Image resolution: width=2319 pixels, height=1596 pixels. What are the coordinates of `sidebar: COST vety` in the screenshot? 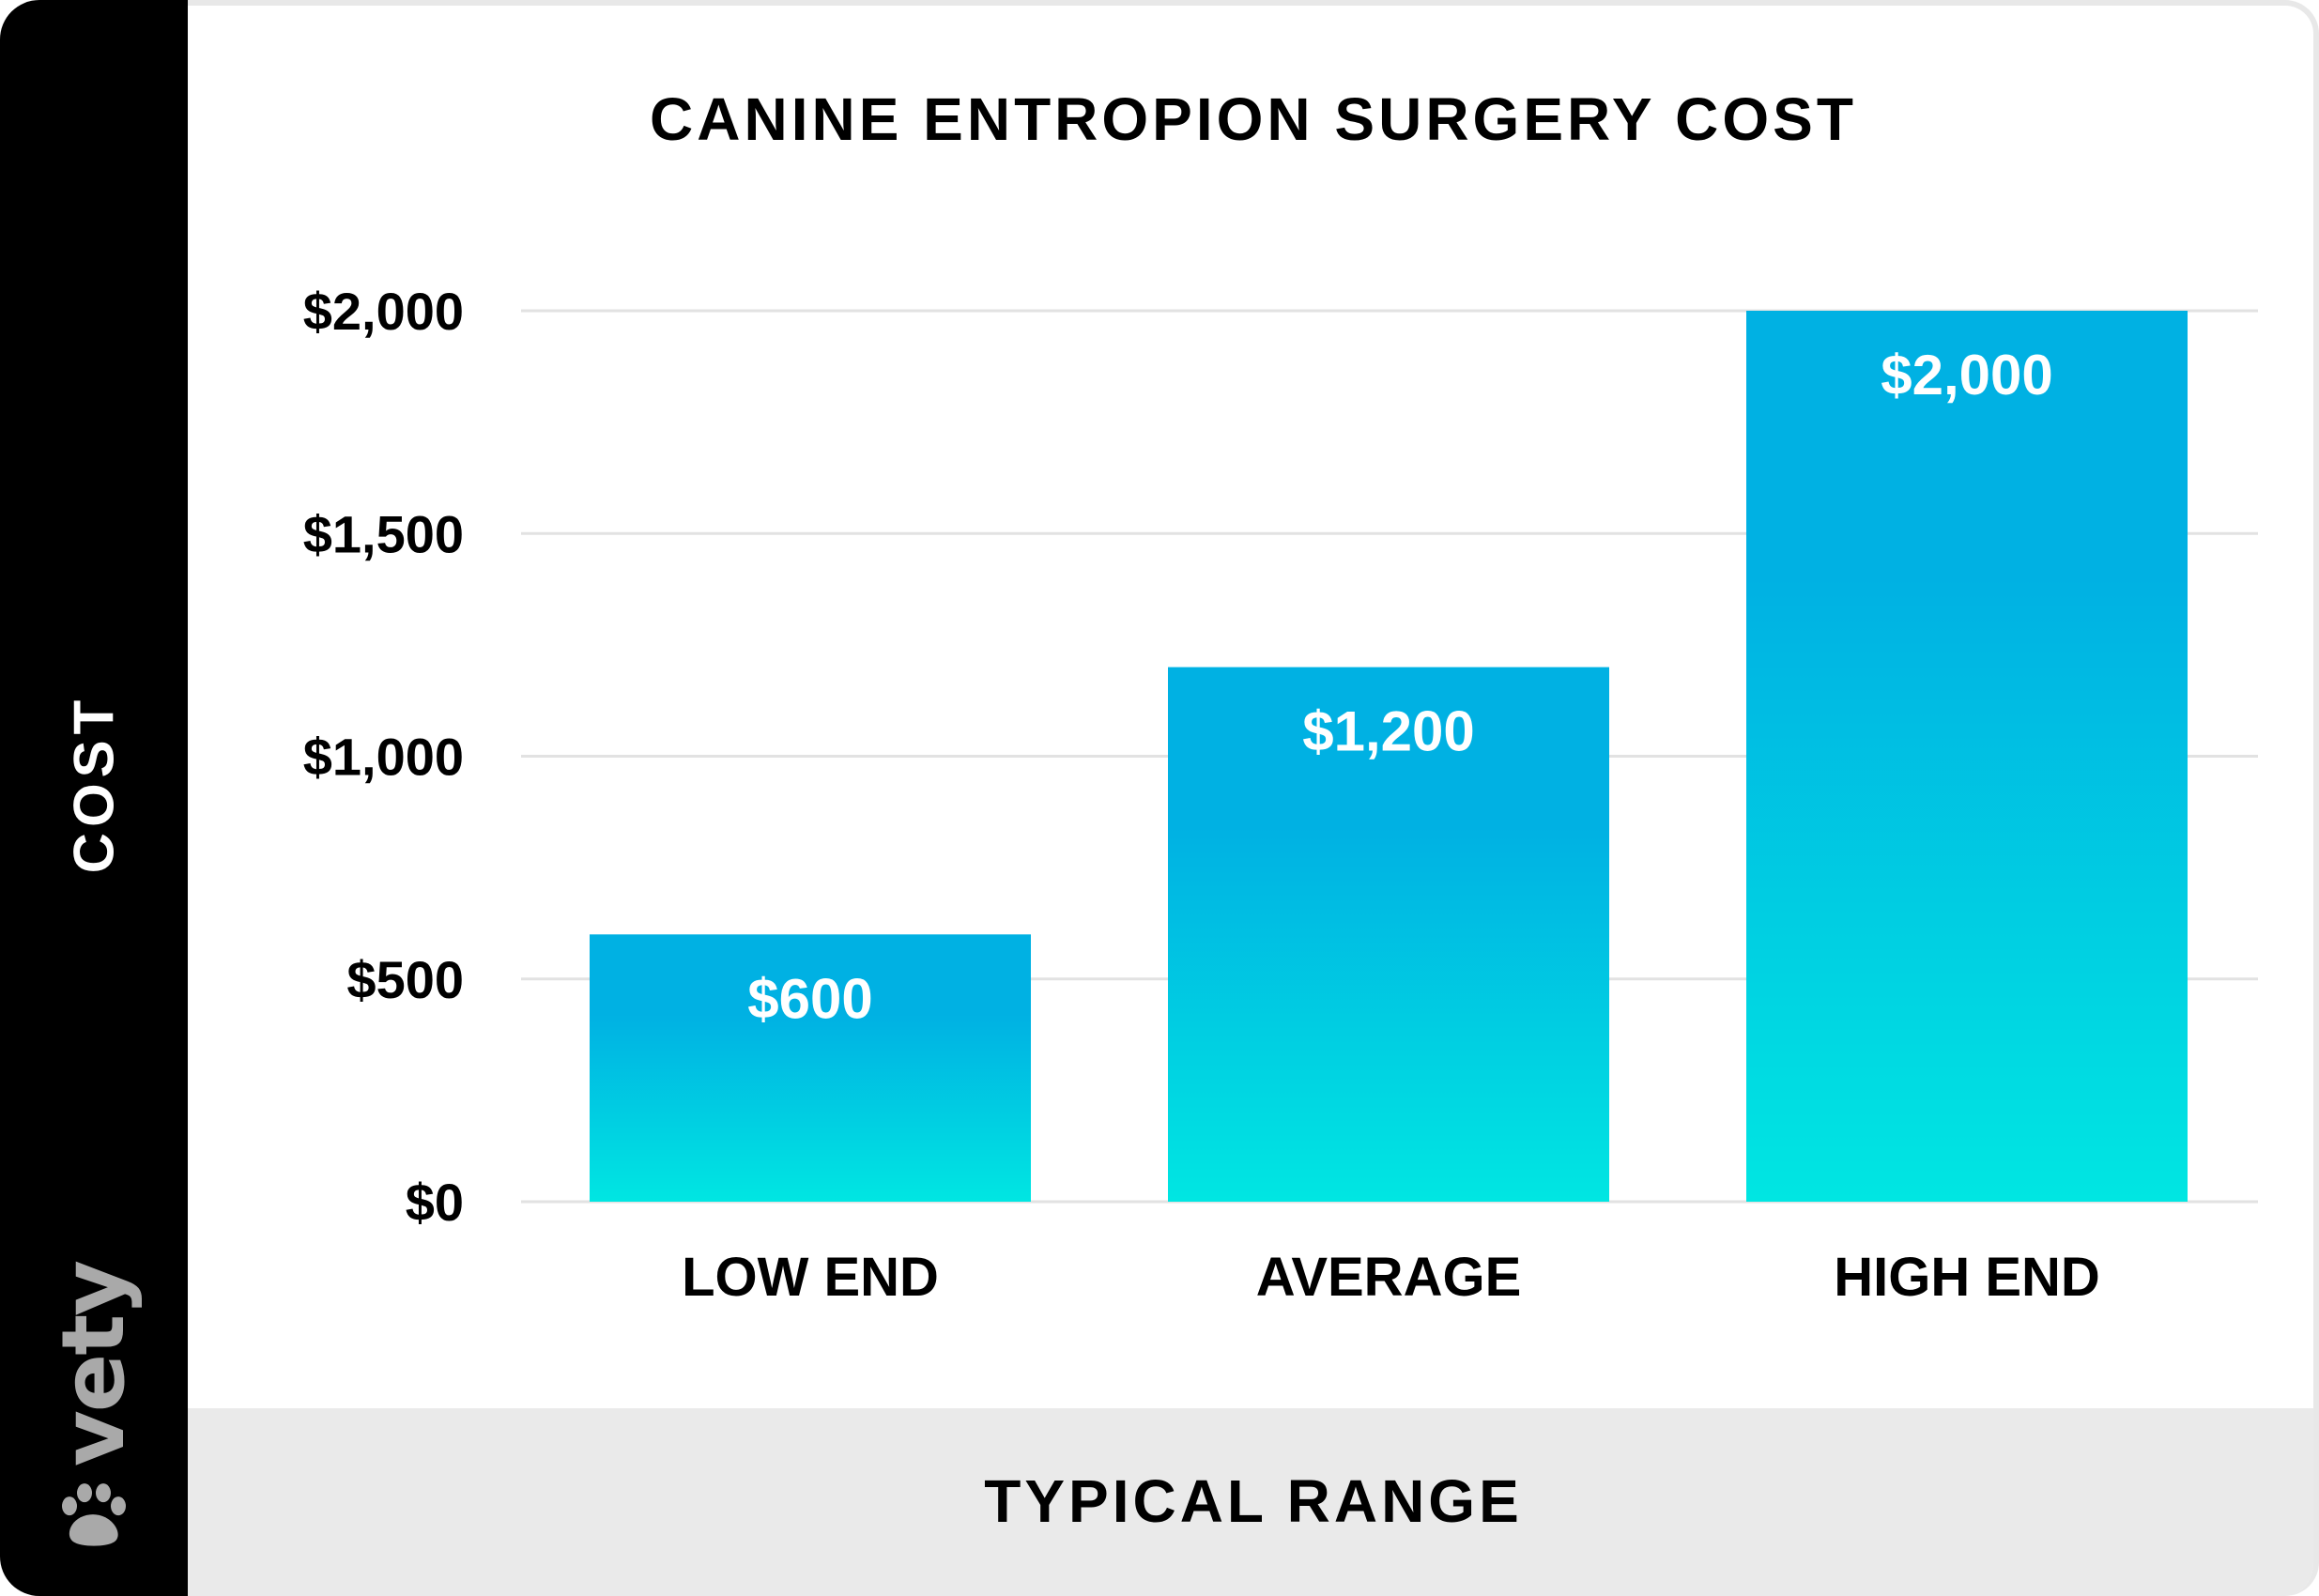 It's located at (94, 798).